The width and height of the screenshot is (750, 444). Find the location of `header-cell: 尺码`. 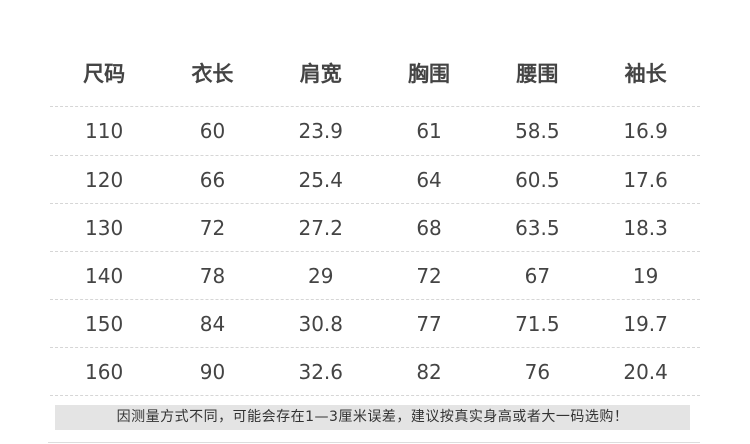

header-cell: 尺码 is located at coordinates (104, 74).